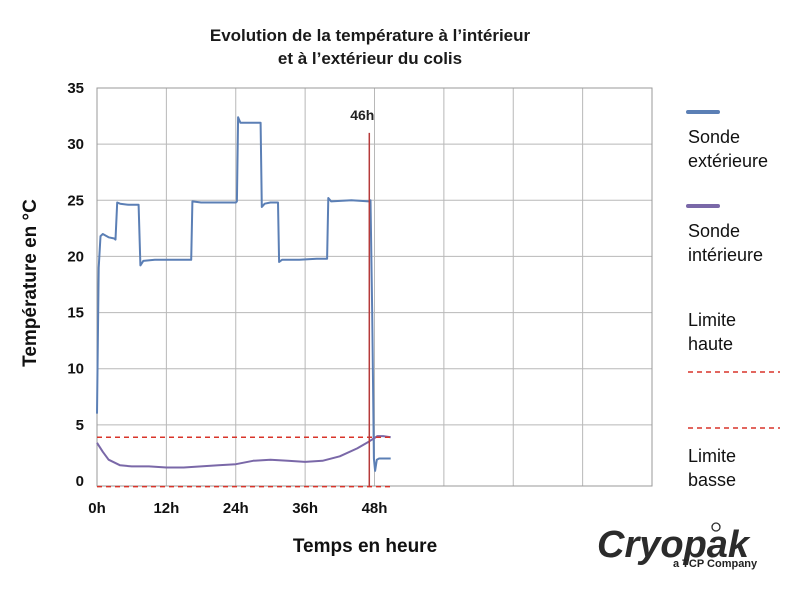  I want to click on registered-mark-icon, so click(716, 527).